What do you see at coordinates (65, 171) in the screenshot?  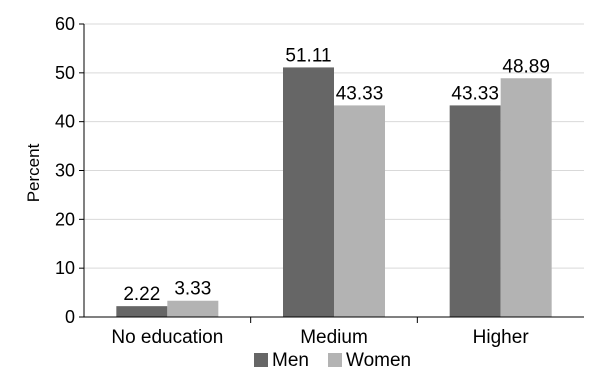 I see `y-tick-label: 30` at bounding box center [65, 171].